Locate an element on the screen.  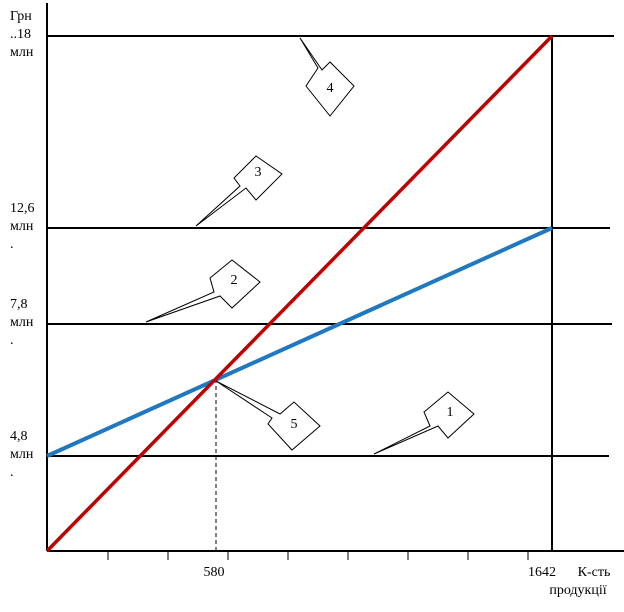
svg-text: 4,8 is located at coordinates (19, 436).